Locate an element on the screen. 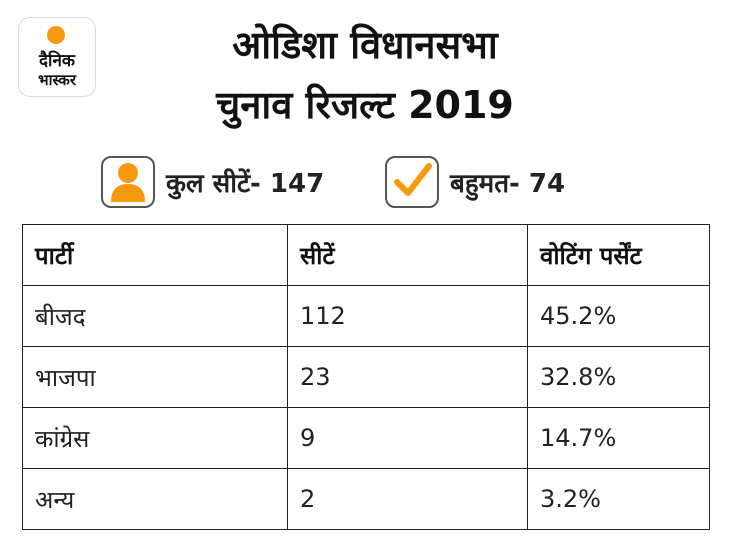 Image resolution: width=730 pixels, height=552 pixels. brand-line-2: भास्कर is located at coordinates (57, 80).